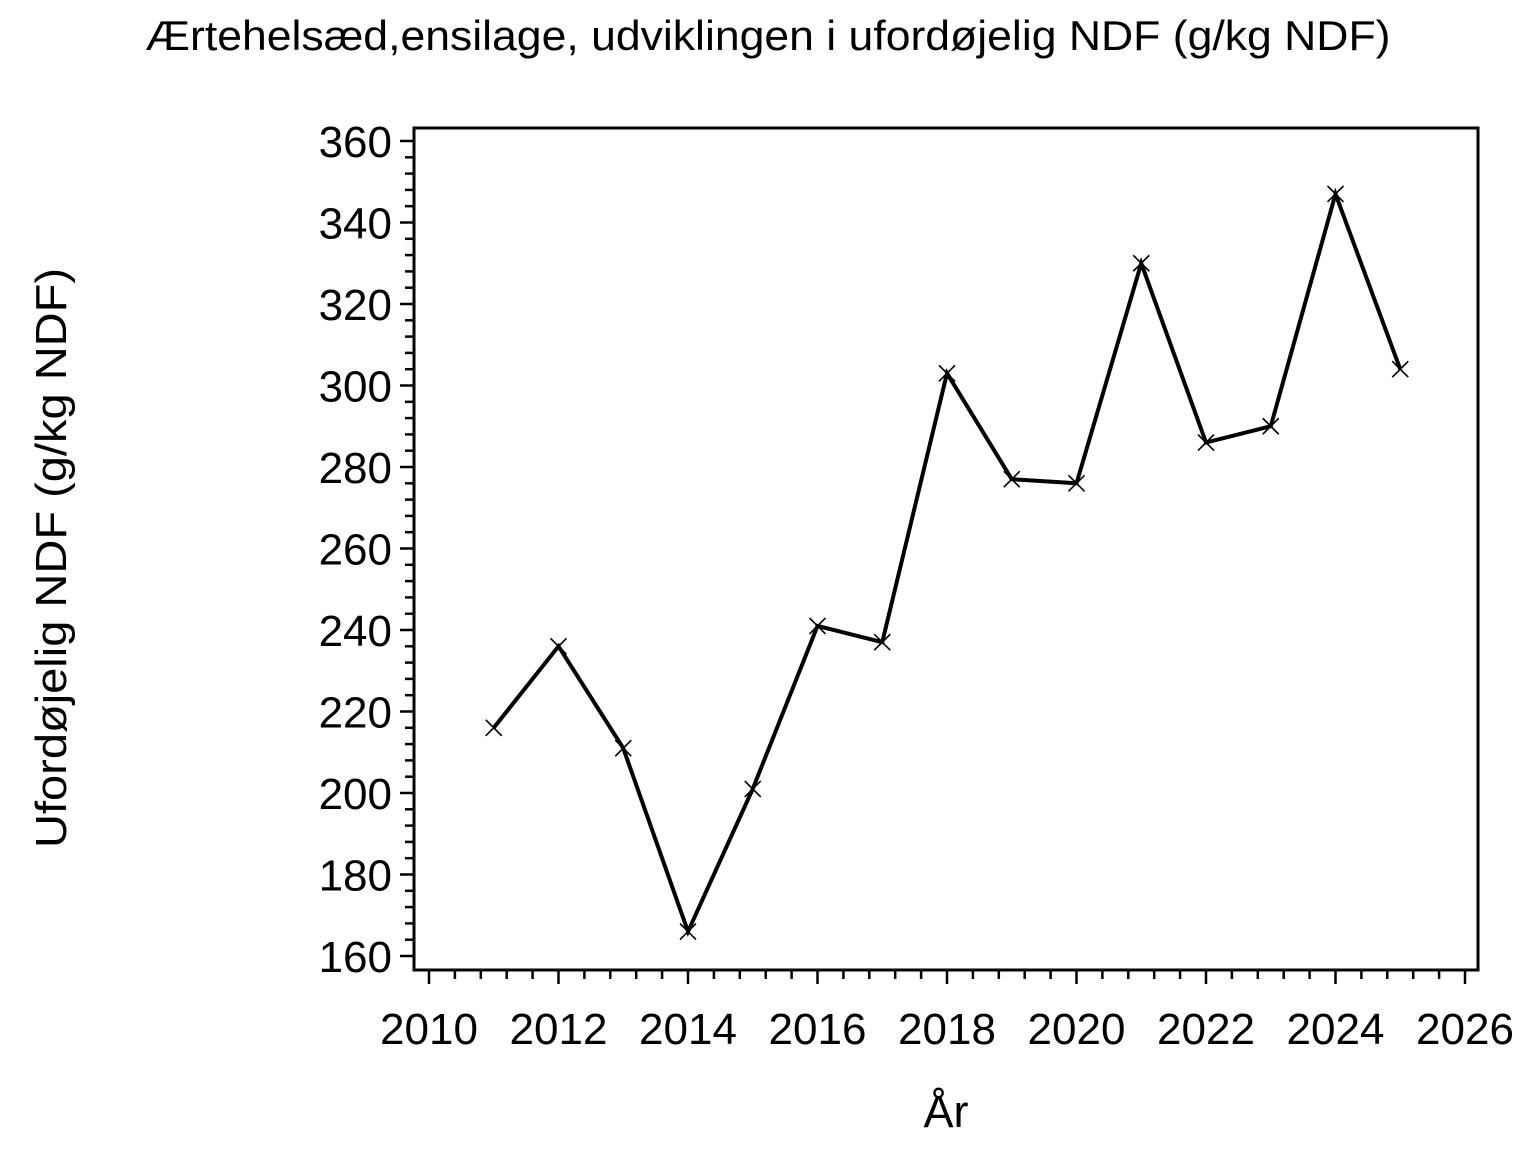 The image size is (1536, 1152). Describe the element at coordinates (355, 713) in the screenshot. I see `y-tick-label: 220` at that location.